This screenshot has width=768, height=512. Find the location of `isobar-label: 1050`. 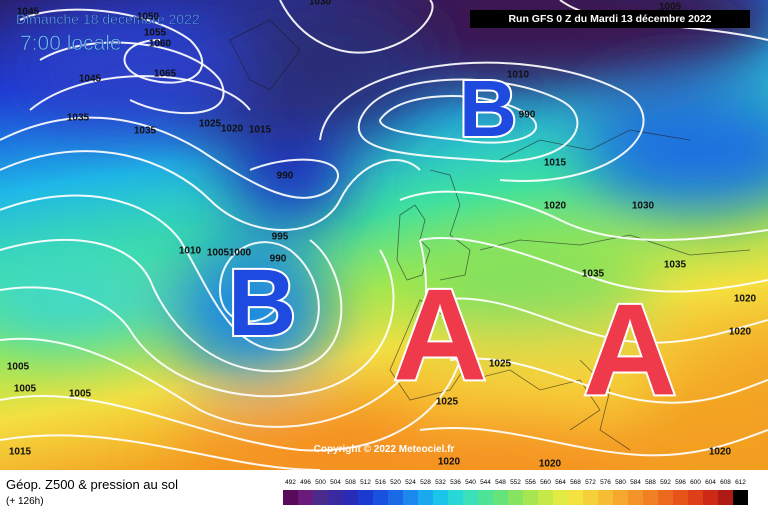

isobar-label: 1050 is located at coordinates (148, 17).